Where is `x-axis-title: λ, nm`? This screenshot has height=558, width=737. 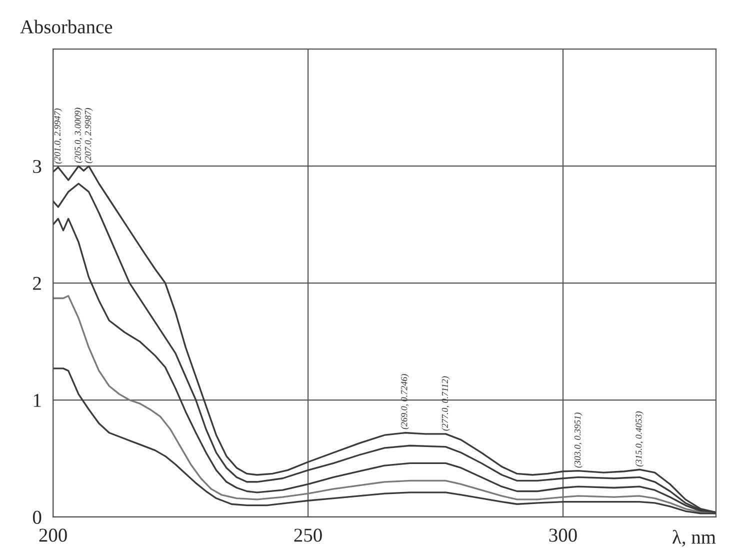 x-axis-title: λ, nm is located at coordinates (694, 538).